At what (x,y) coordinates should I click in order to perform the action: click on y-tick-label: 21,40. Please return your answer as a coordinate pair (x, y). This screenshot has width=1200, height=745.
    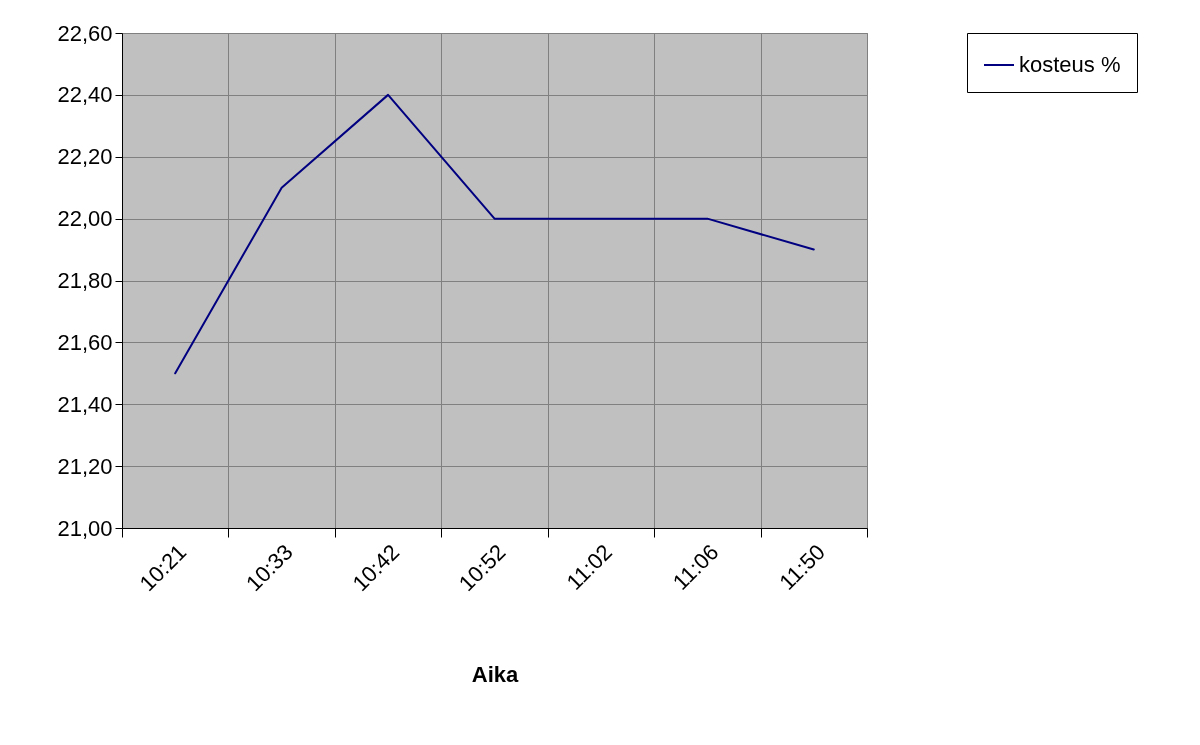
    Looking at the image, I should click on (85, 404).